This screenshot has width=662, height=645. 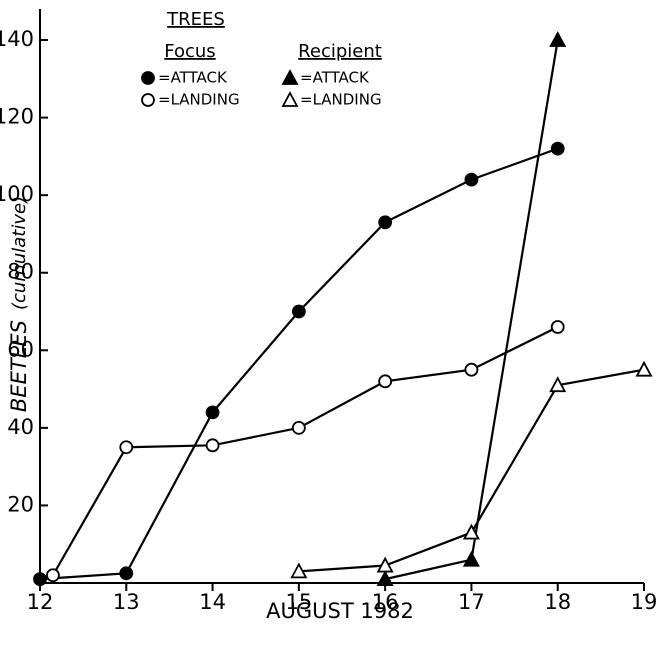 I want to click on legend-title: TREES, so click(x=195, y=19).